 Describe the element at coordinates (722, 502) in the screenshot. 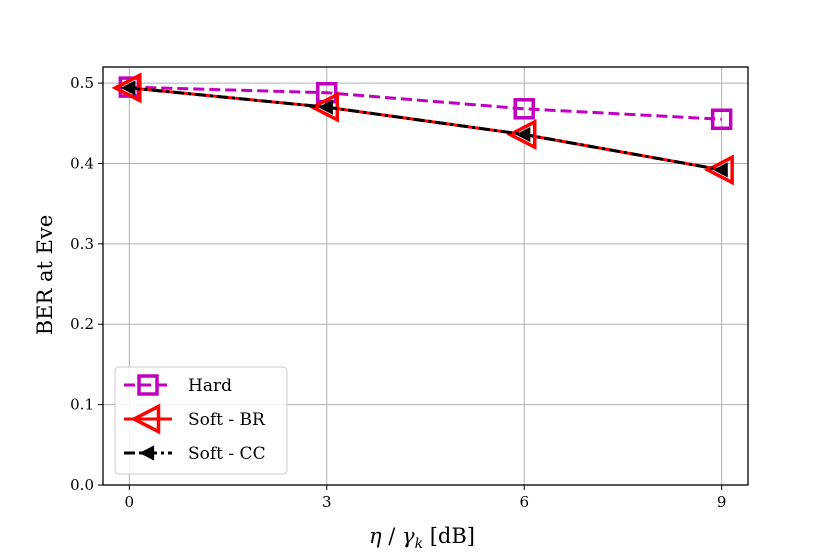

I see `x-tick-label: 9` at that location.